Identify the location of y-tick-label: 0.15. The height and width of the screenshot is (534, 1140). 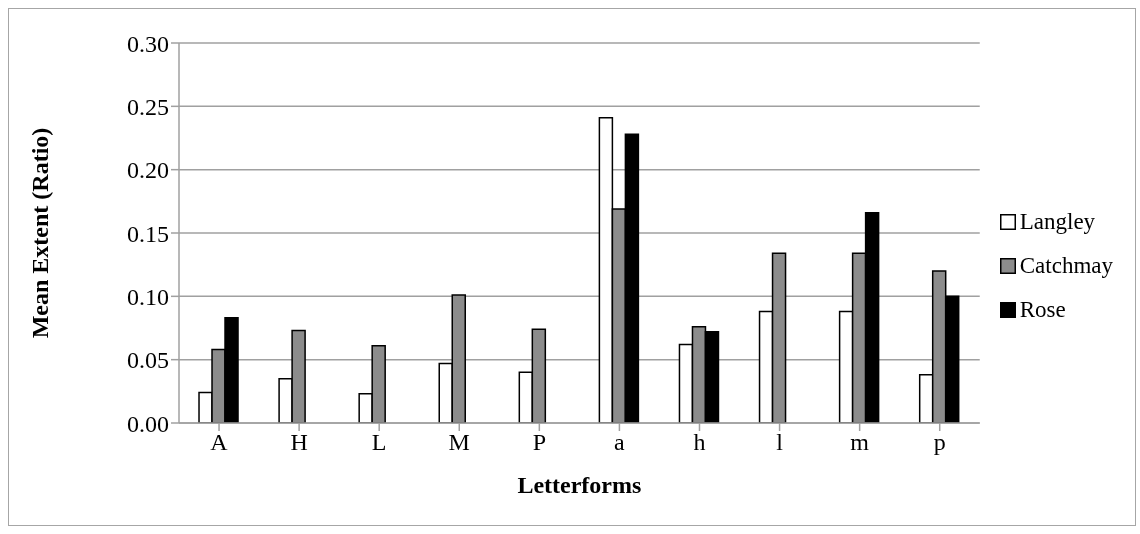
(148, 233).